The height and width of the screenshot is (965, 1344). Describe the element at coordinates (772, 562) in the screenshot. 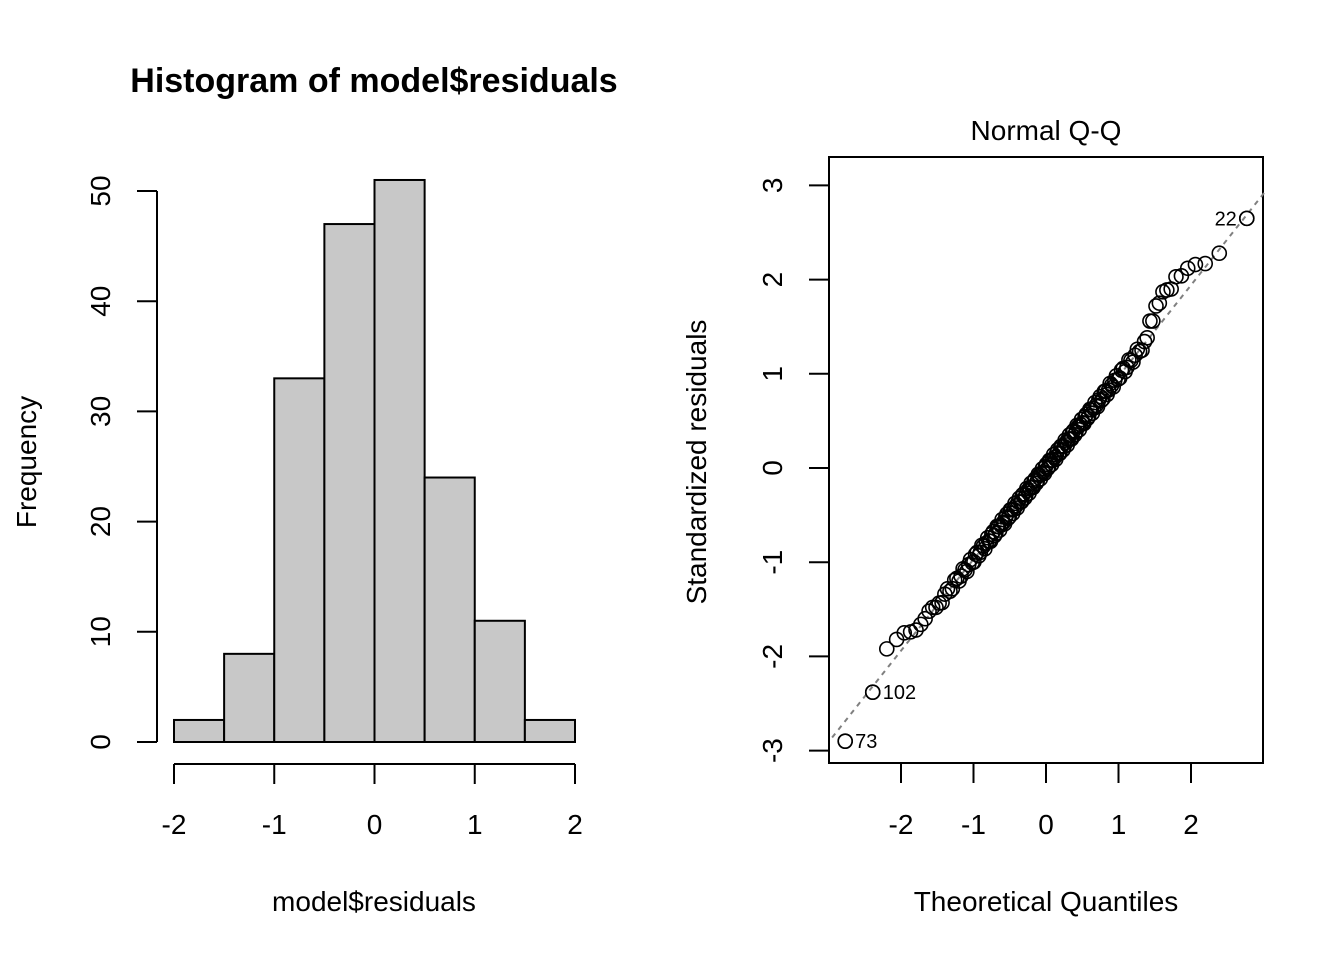

I see `y-tick-label: -1` at that location.